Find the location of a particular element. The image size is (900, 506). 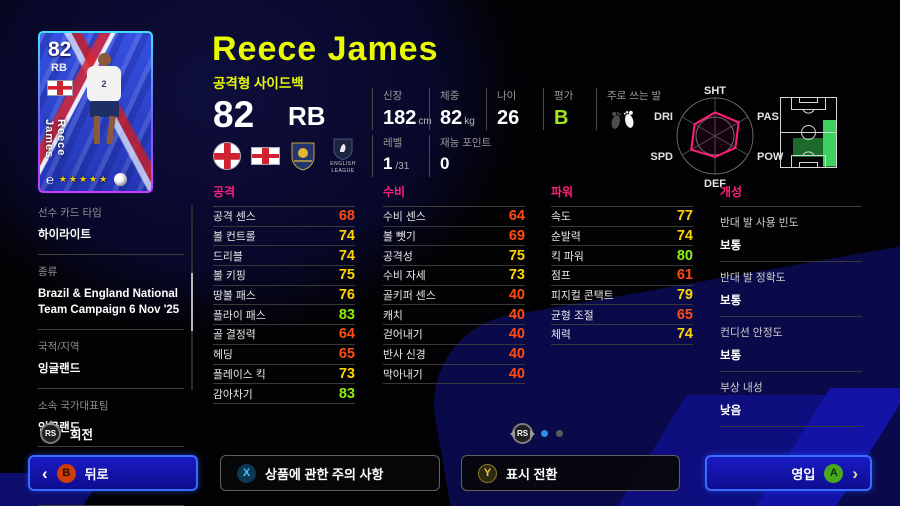

page-dot-active is located at coordinates (544, 433).